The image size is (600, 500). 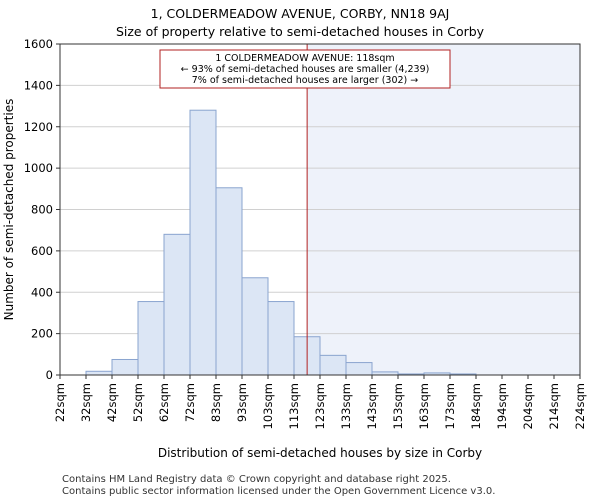 What do you see at coordinates (60, 402) in the screenshot?
I see `x-tick-label: 22sqm` at bounding box center [60, 402].